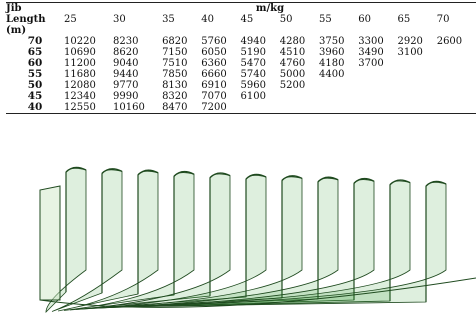  Describe the element at coordinates (89, 108) in the screenshot. I see `table-cell: 12550` at that location.